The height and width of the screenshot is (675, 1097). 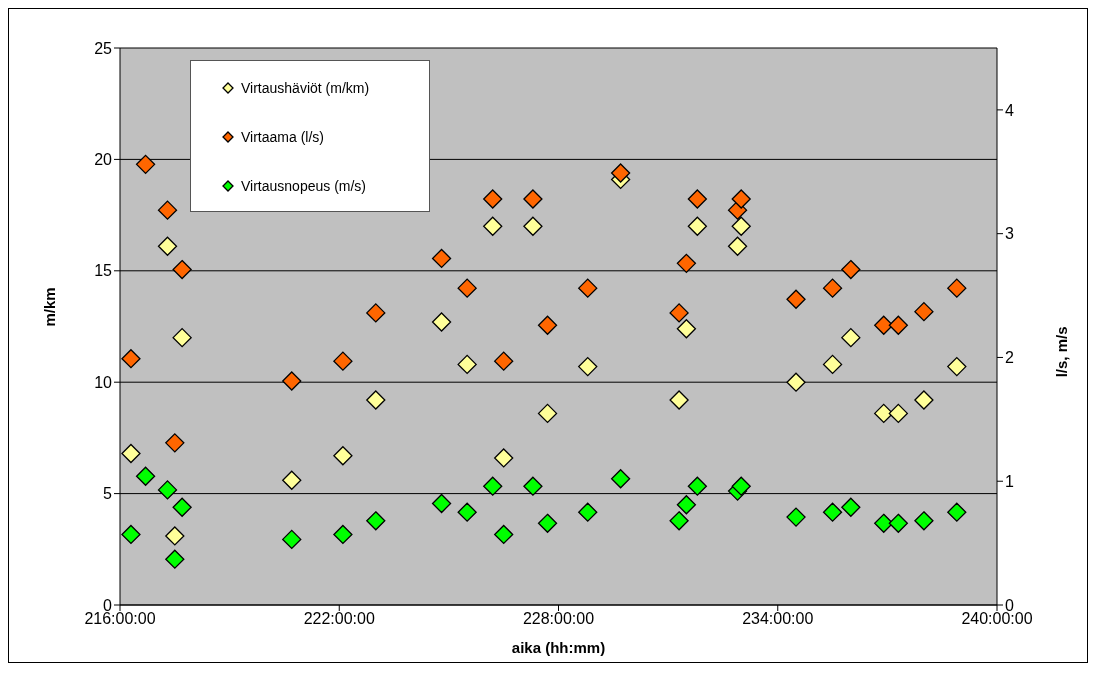 I want to click on legend-label: Virtaushäviöt (m/km), so click(x=305, y=87).